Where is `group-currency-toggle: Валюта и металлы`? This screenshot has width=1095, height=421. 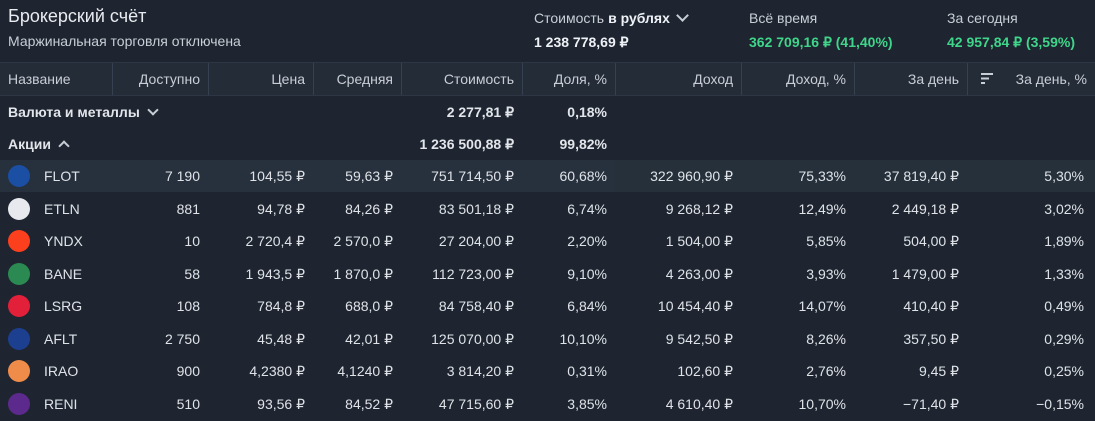
group-currency-toggle: Валюта и металлы is located at coordinates (83, 112).